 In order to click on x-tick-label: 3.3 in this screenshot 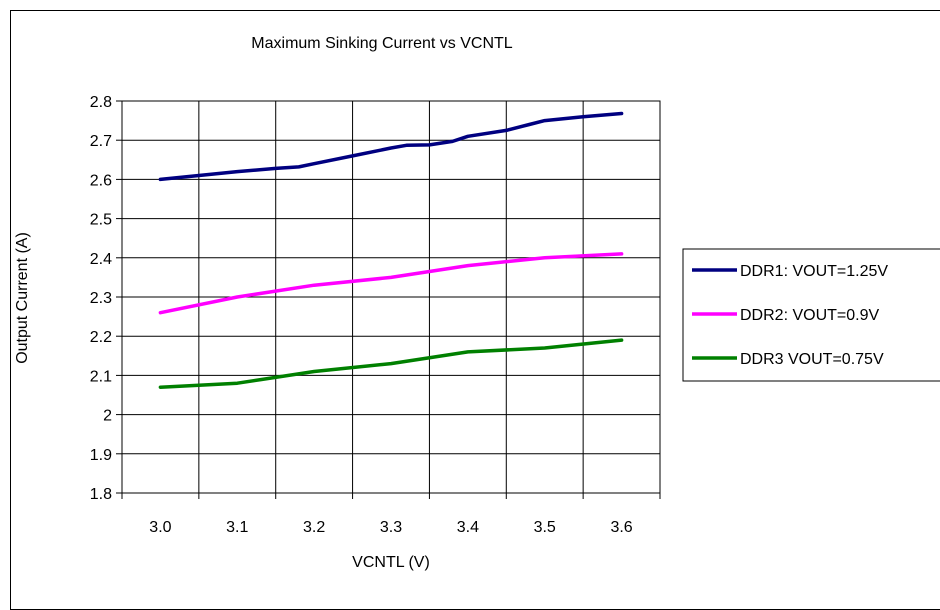, I will do `click(391, 527)`.